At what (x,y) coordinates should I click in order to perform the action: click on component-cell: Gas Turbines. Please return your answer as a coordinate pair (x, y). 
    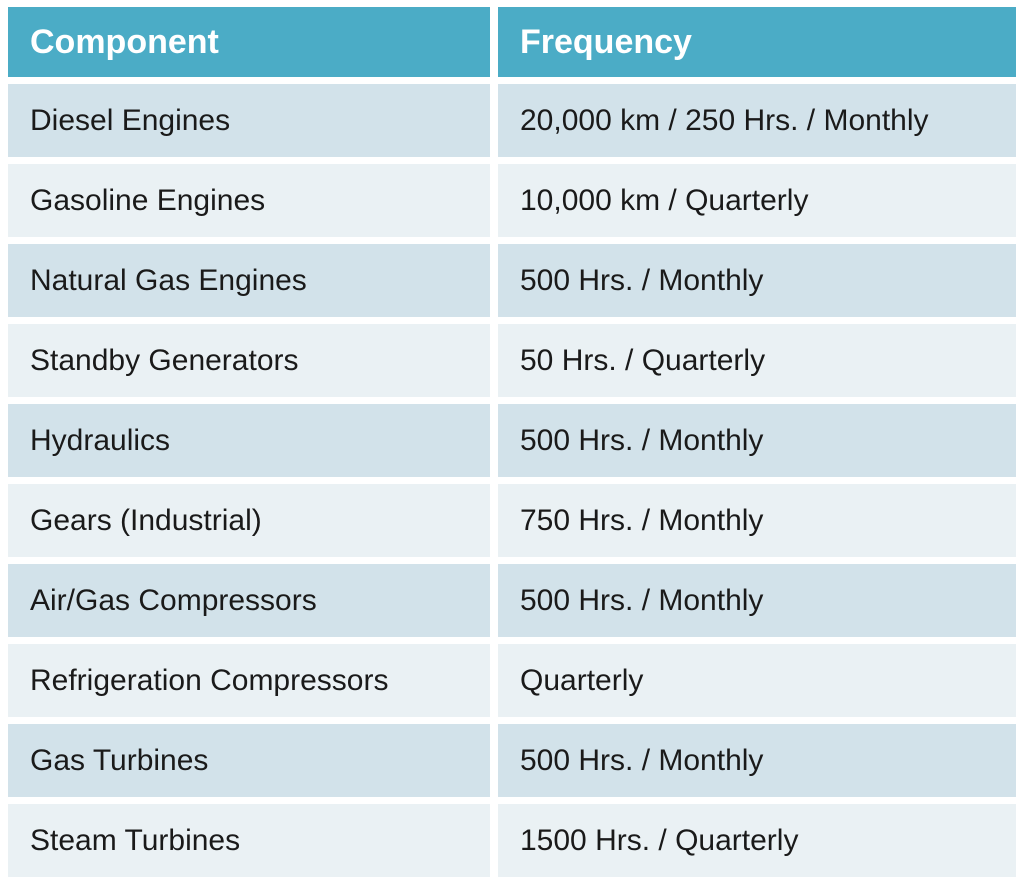
    Looking at the image, I should click on (249, 760).